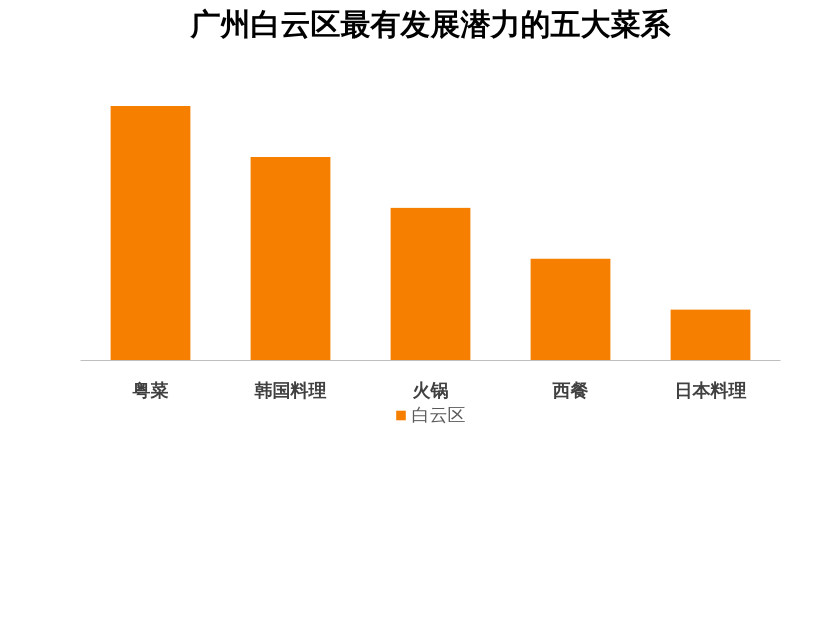  Describe the element at coordinates (439, 415) in the screenshot. I see `legend-label: 白云区` at that location.